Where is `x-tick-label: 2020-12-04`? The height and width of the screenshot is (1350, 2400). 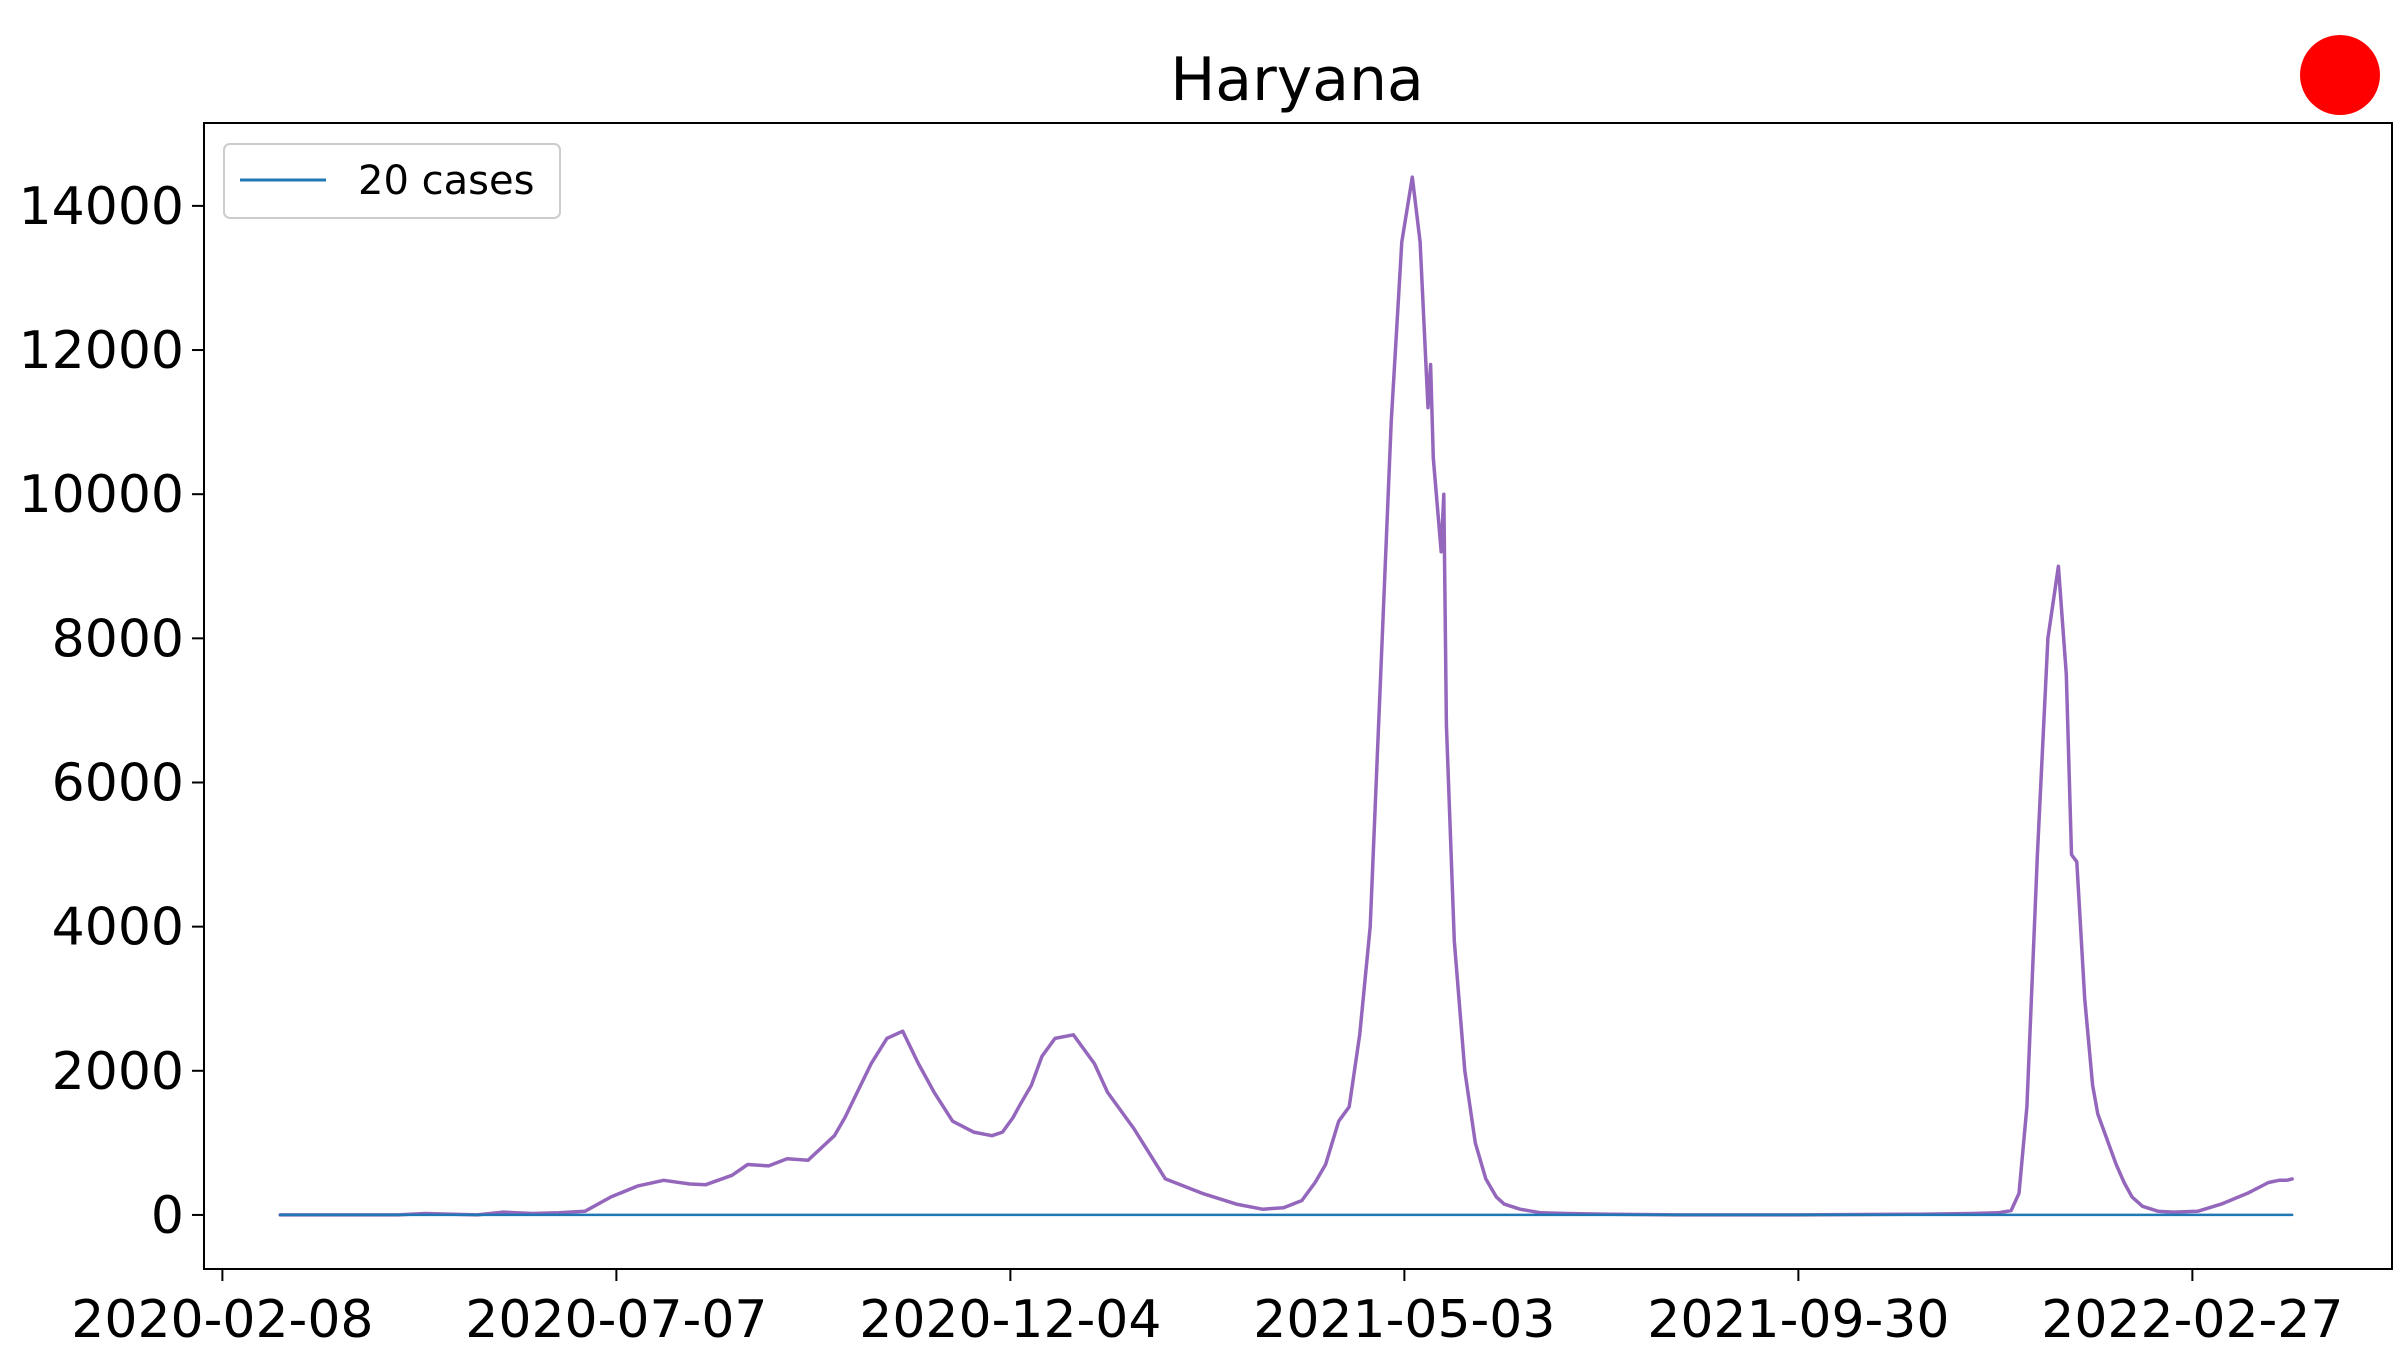
x-tick-label: 2020-12-04 is located at coordinates (1010, 1320).